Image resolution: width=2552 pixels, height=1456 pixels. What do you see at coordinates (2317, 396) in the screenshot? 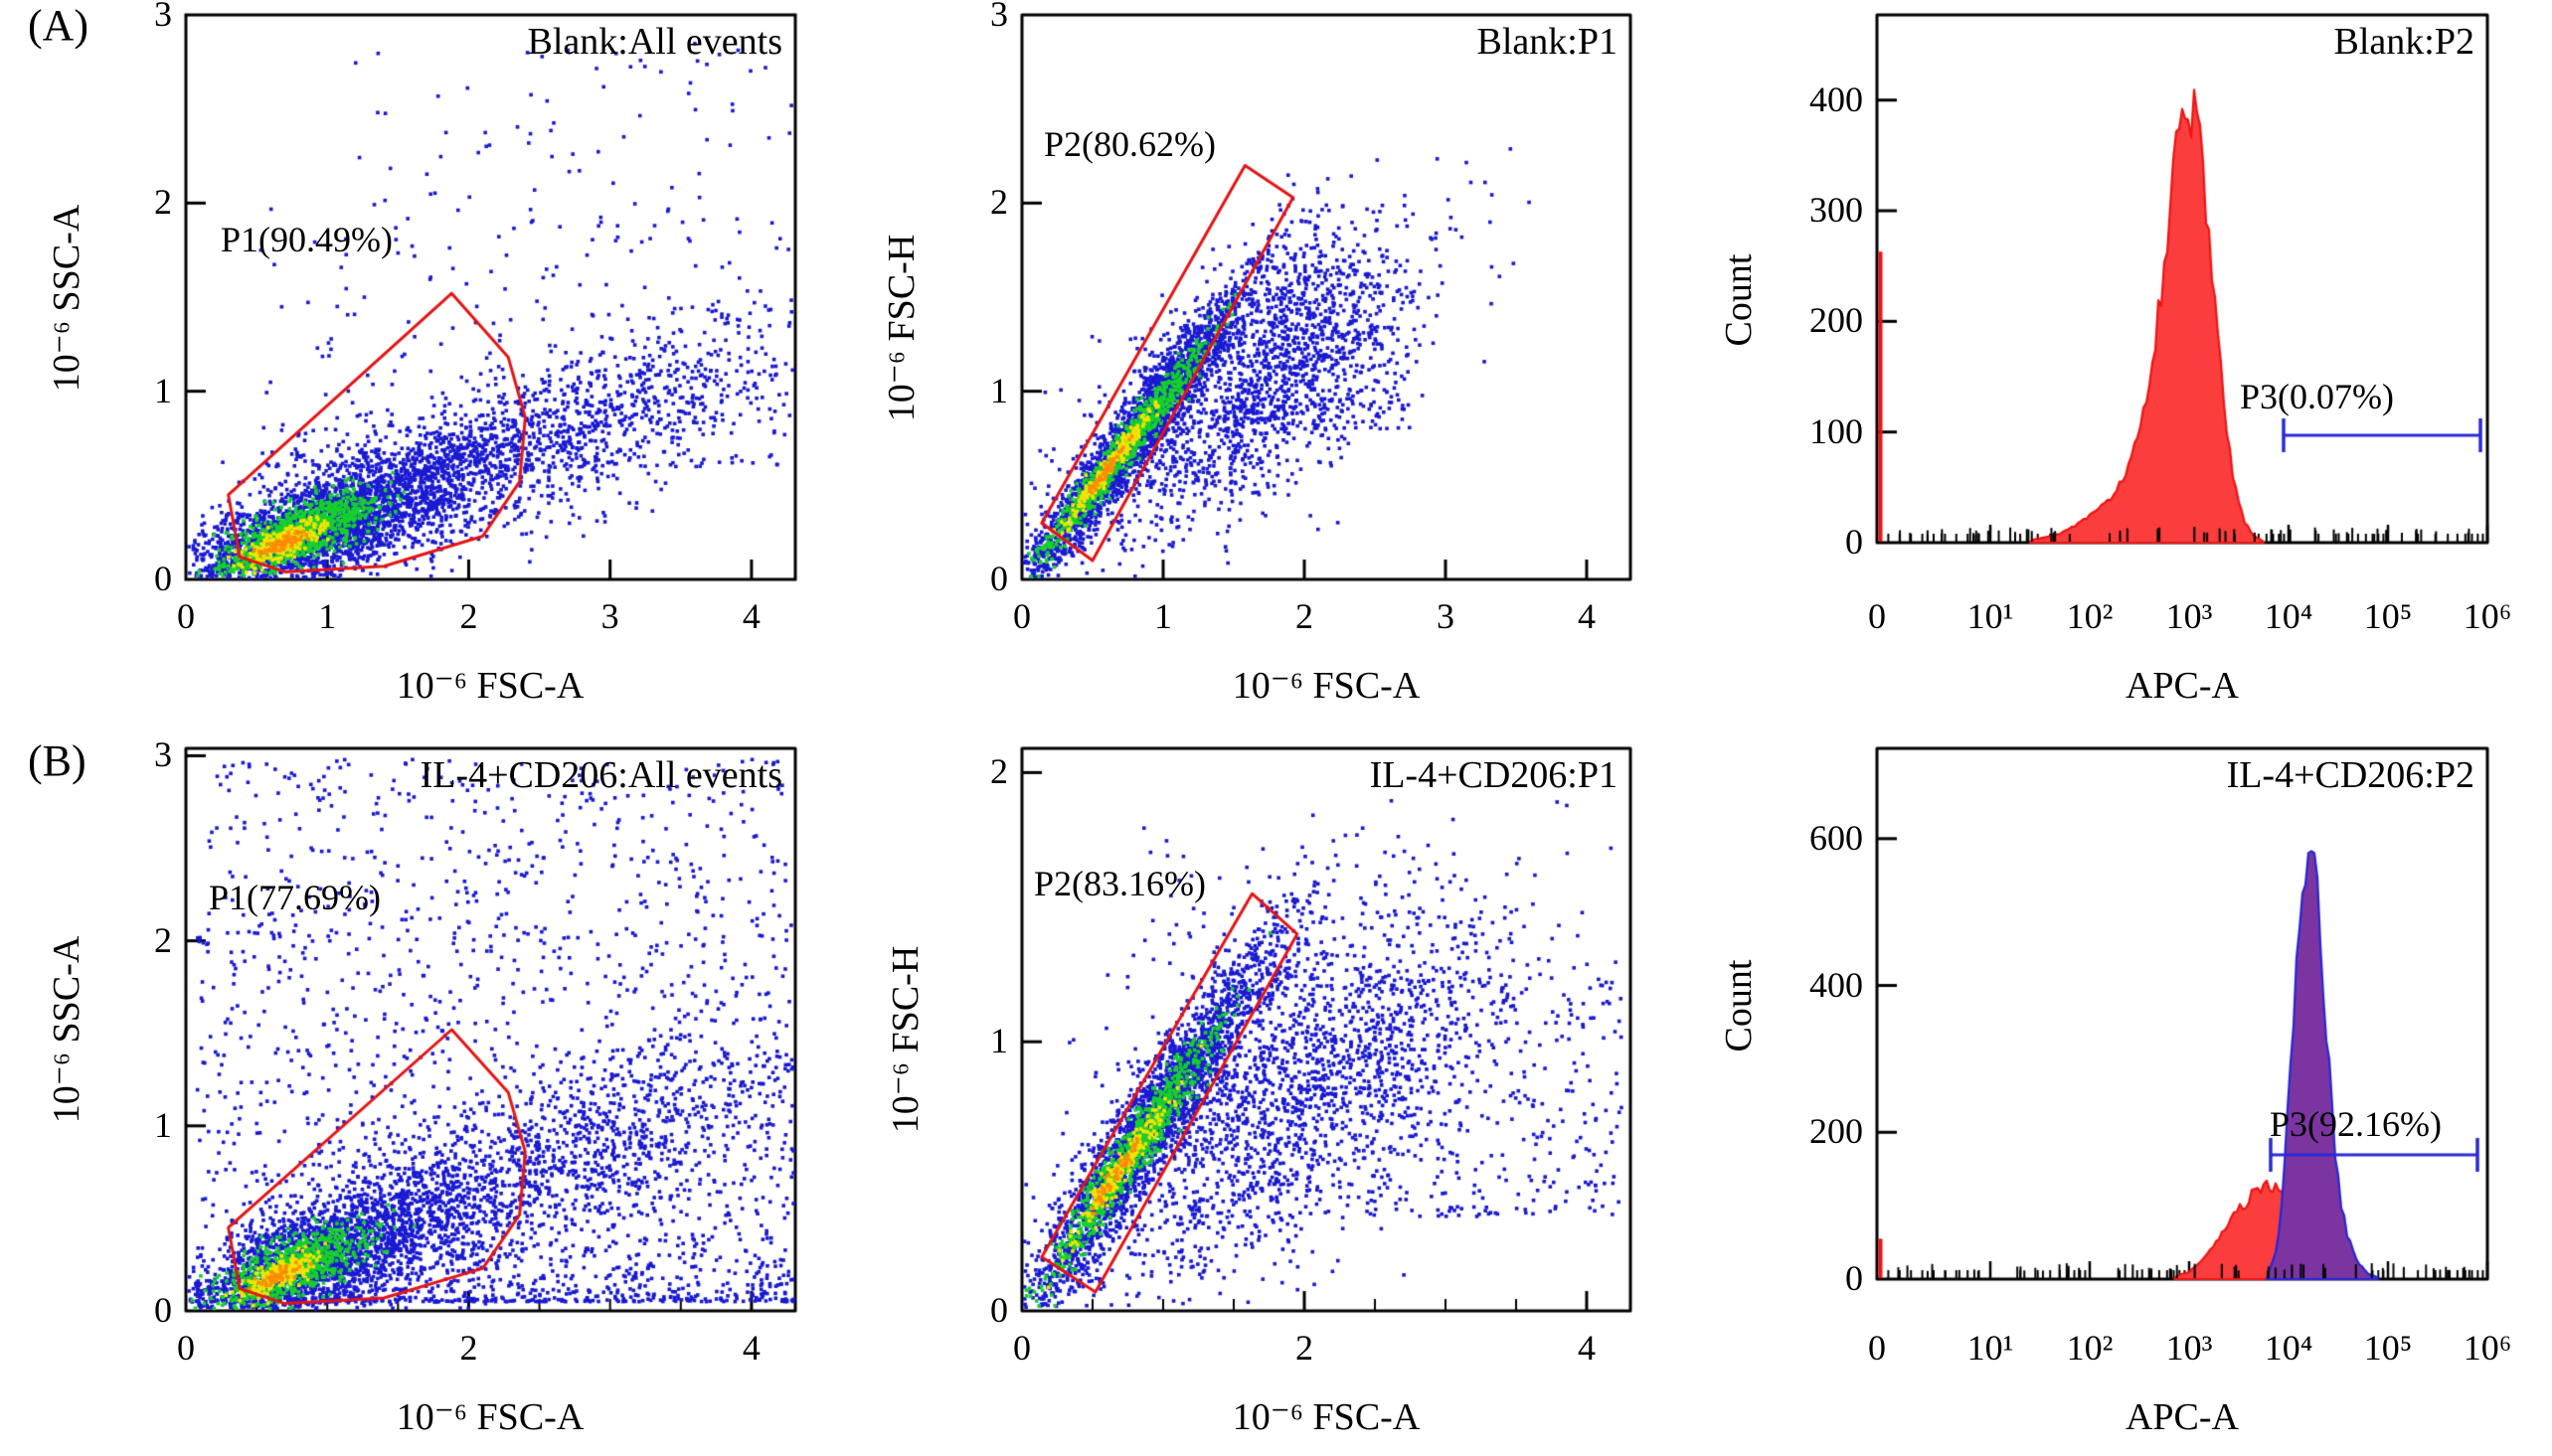
I see `gate-label-p3-blank: P3(0.07%)` at bounding box center [2317, 396].